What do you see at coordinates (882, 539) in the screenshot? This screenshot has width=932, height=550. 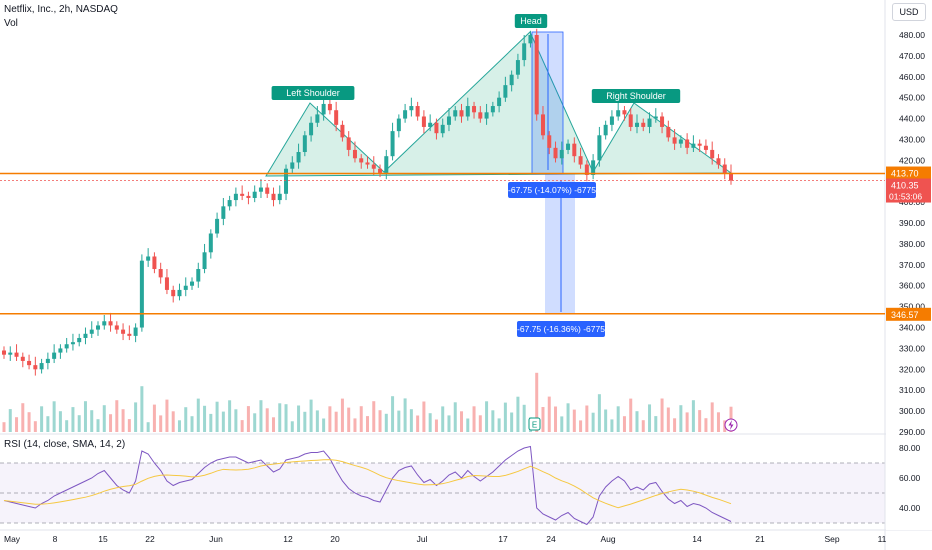 I see `time-tick-label: 11` at bounding box center [882, 539].